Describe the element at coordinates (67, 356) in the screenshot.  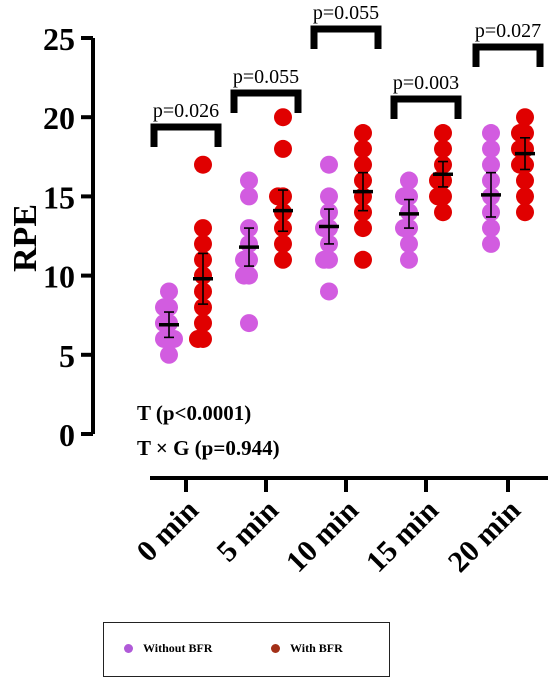
I see `y-tick-label: 5` at that location.